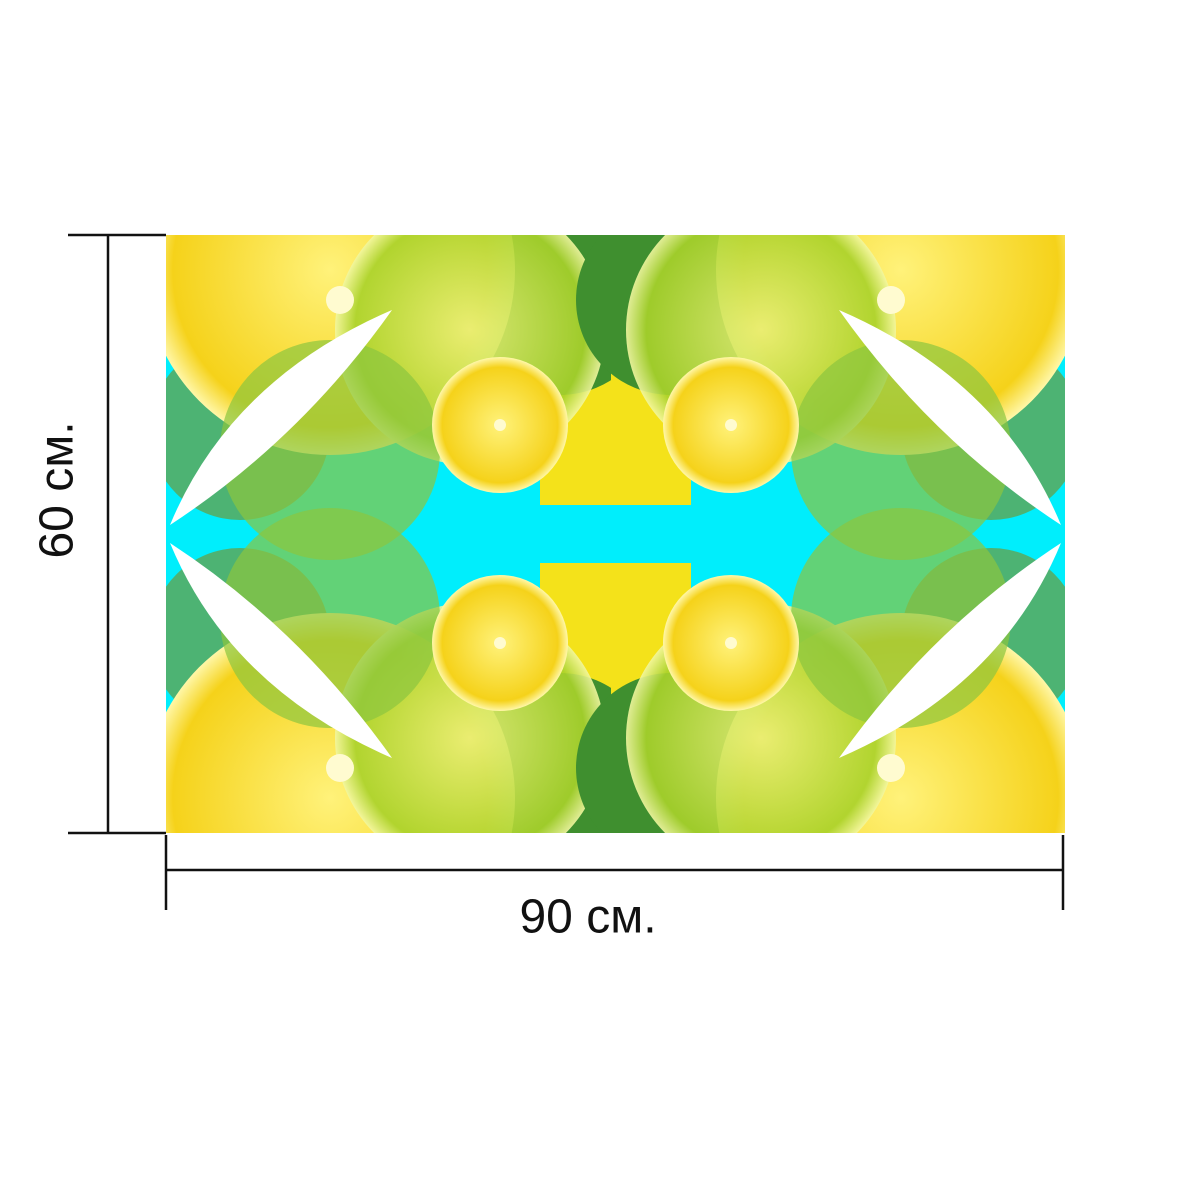 This screenshot has width=1200, height=1200. What do you see at coordinates (614, 889) in the screenshot?
I see `width-dimension: 90 см.` at bounding box center [614, 889].